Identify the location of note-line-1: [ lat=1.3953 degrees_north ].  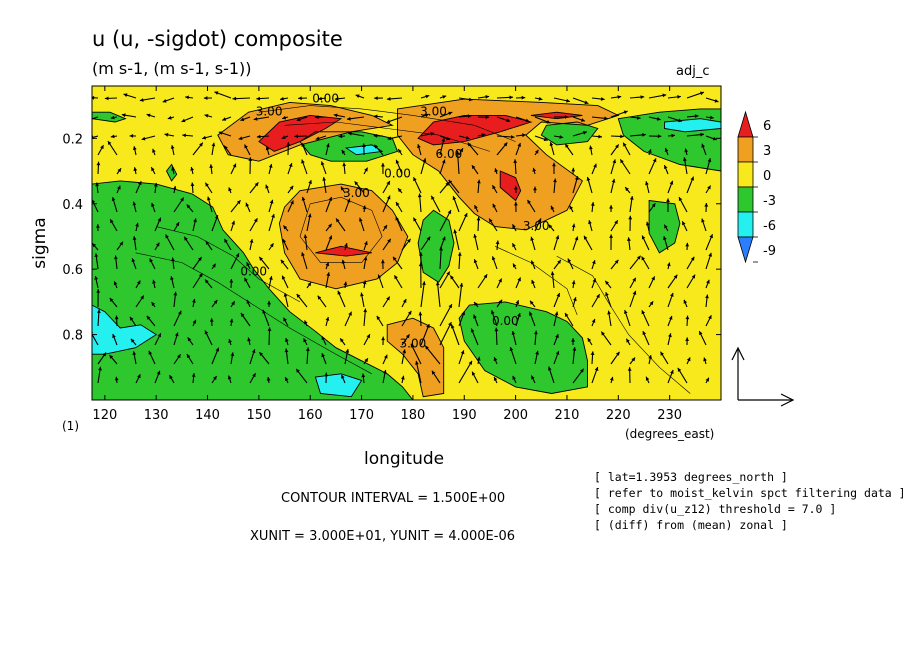
(691, 477).